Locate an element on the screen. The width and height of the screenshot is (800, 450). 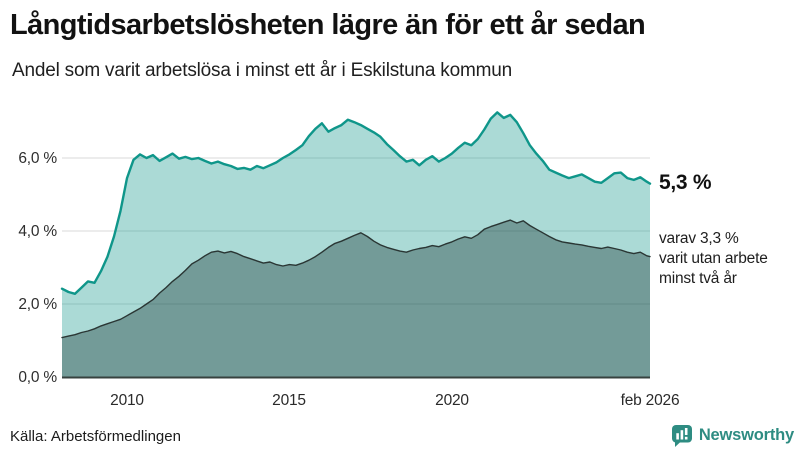
x-tick-2020: 2020 is located at coordinates (452, 400).